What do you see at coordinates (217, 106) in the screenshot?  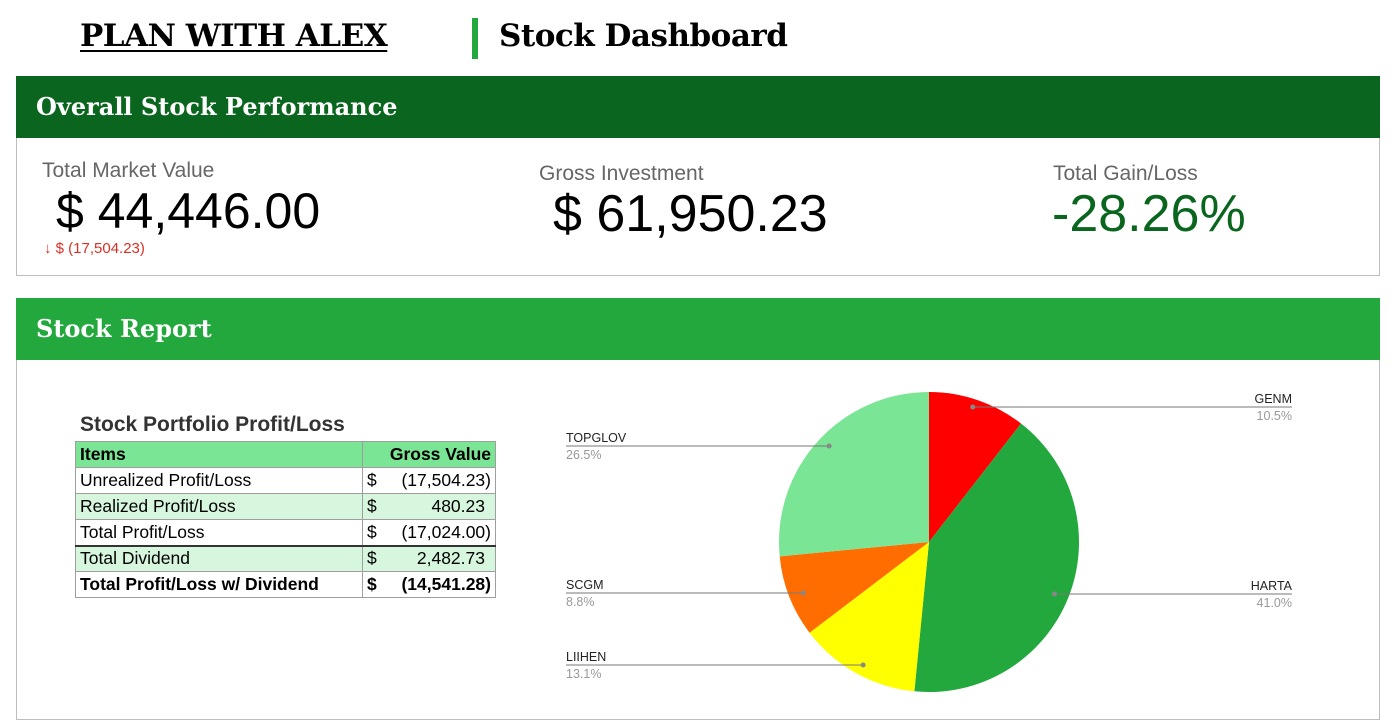 I see `performance-heading: Overall Stock Performance` at bounding box center [217, 106].